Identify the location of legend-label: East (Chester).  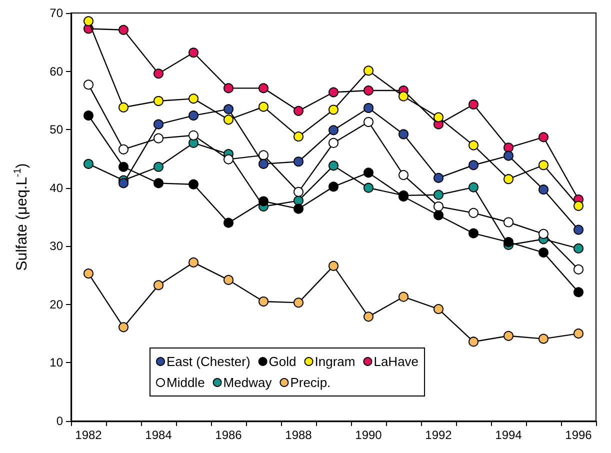
(208, 361).